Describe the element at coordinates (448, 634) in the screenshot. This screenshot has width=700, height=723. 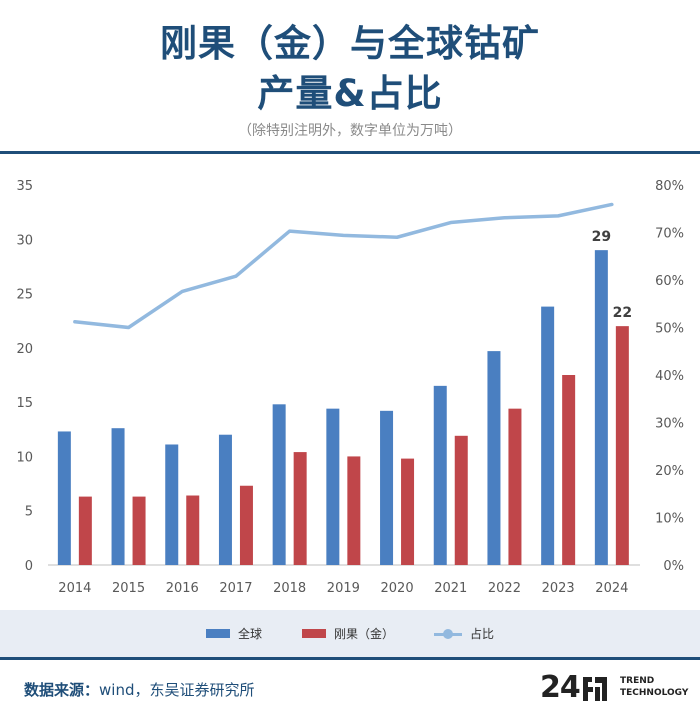
I see `legend-swatch-share` at that location.